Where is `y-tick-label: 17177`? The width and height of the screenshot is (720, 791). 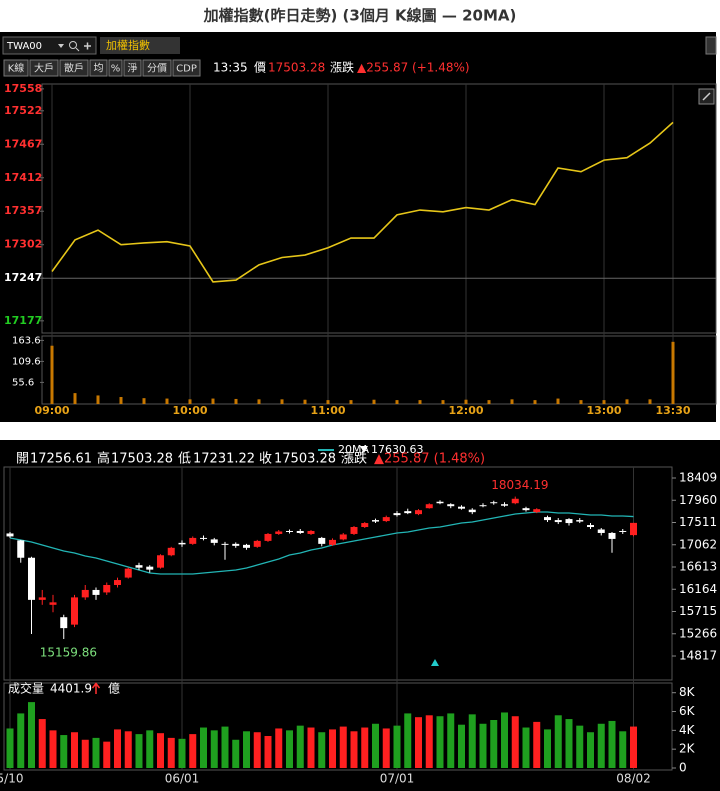
y-tick-label: 17177 is located at coordinates (23, 320).